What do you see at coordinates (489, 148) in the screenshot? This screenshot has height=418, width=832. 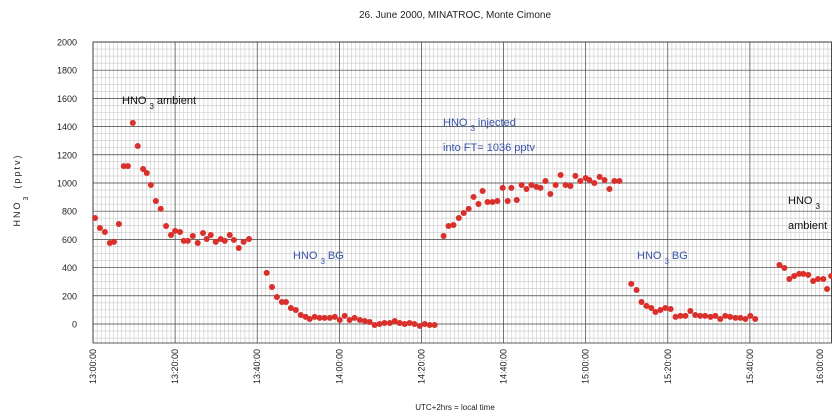 I see `annotation-text: into FT= 1036 pptv` at bounding box center [489, 148].